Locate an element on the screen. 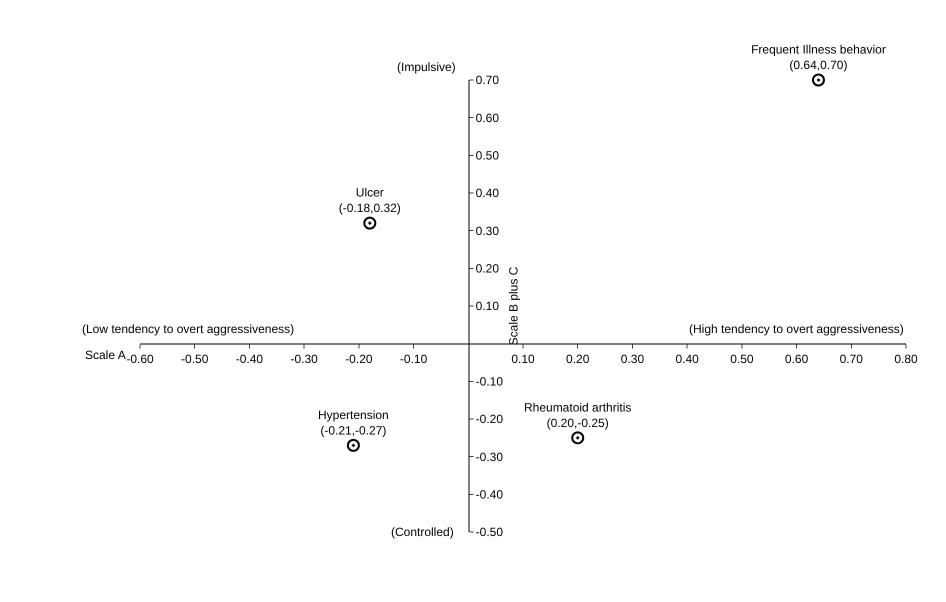 The height and width of the screenshot is (602, 946). x-tick-label: 0.70 is located at coordinates (852, 359).